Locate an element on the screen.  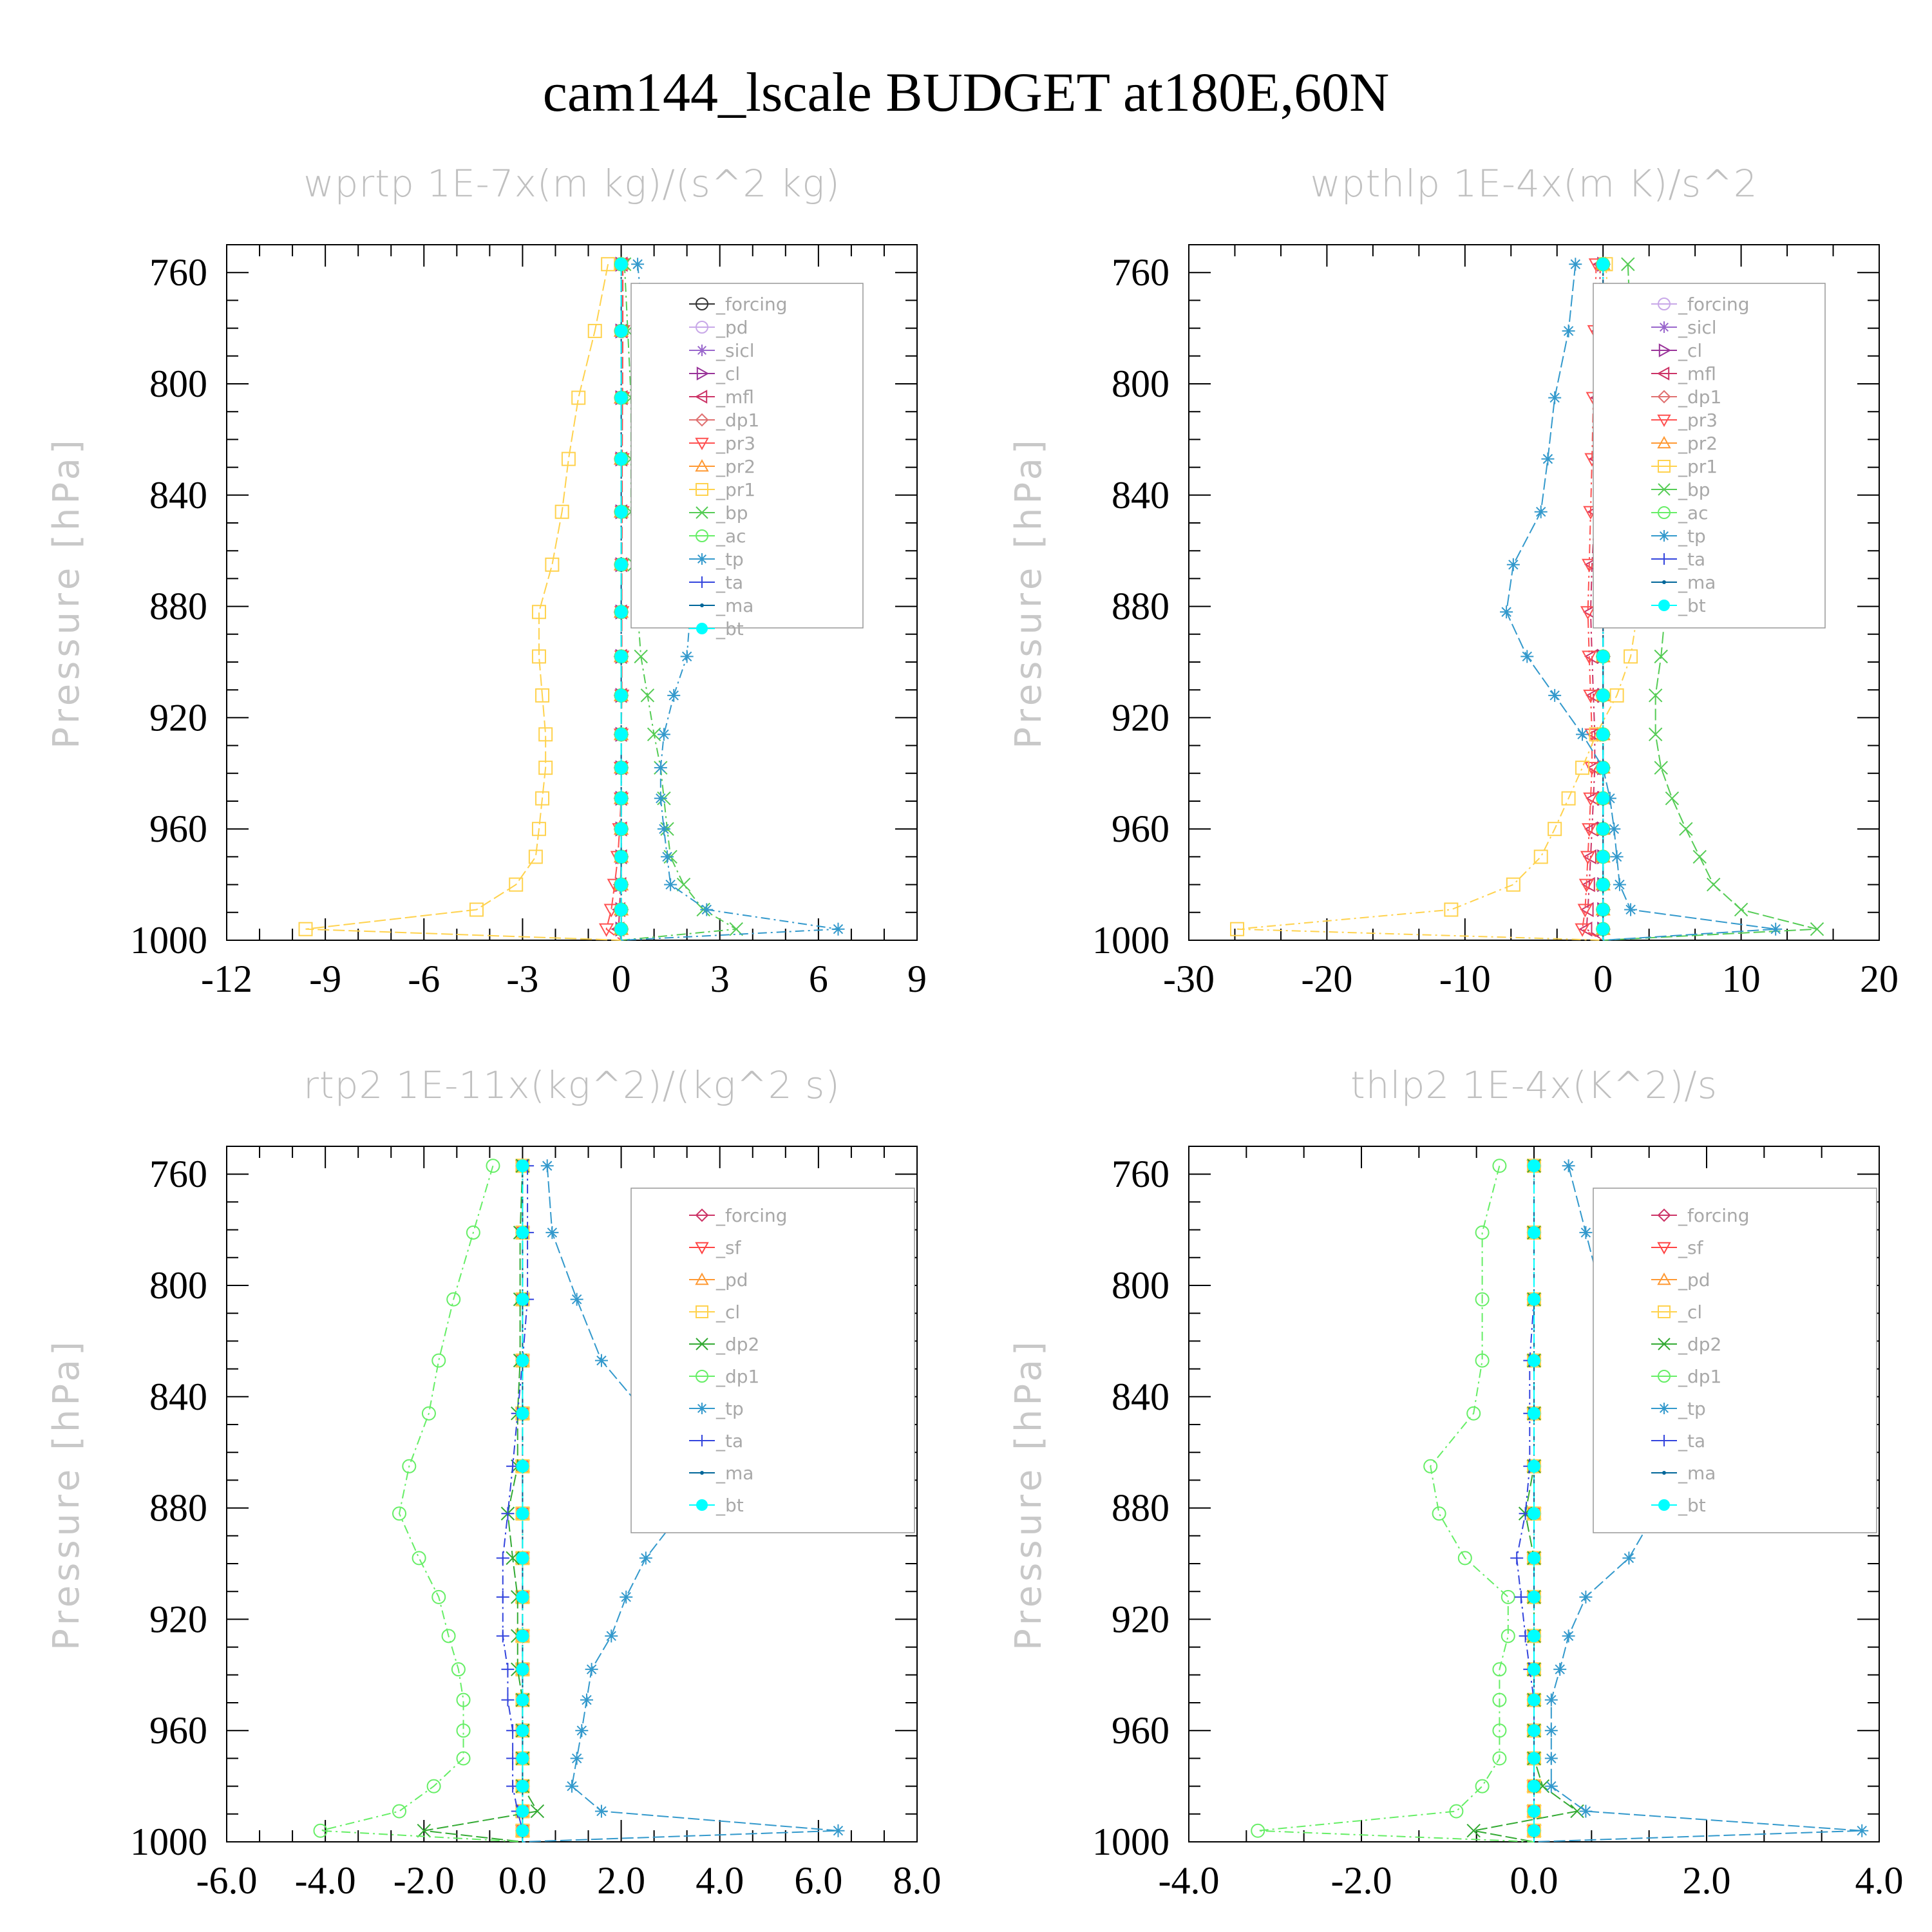
y-tick-label: 1000 is located at coordinates (168, 1842).